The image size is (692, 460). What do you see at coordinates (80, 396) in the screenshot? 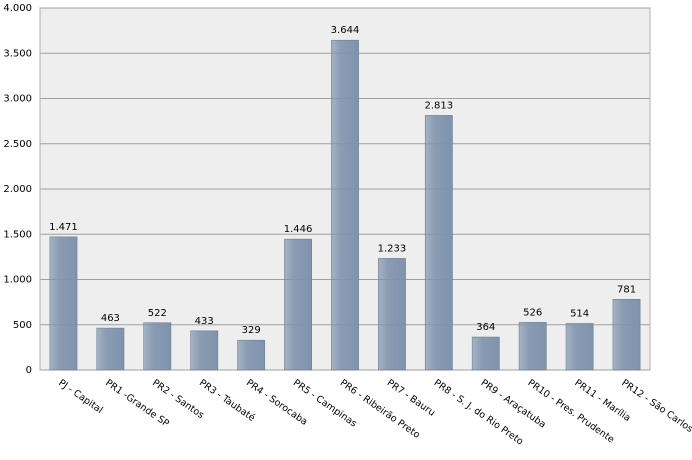
I see `x-tick-label: PJ - Capital` at bounding box center [80, 396].